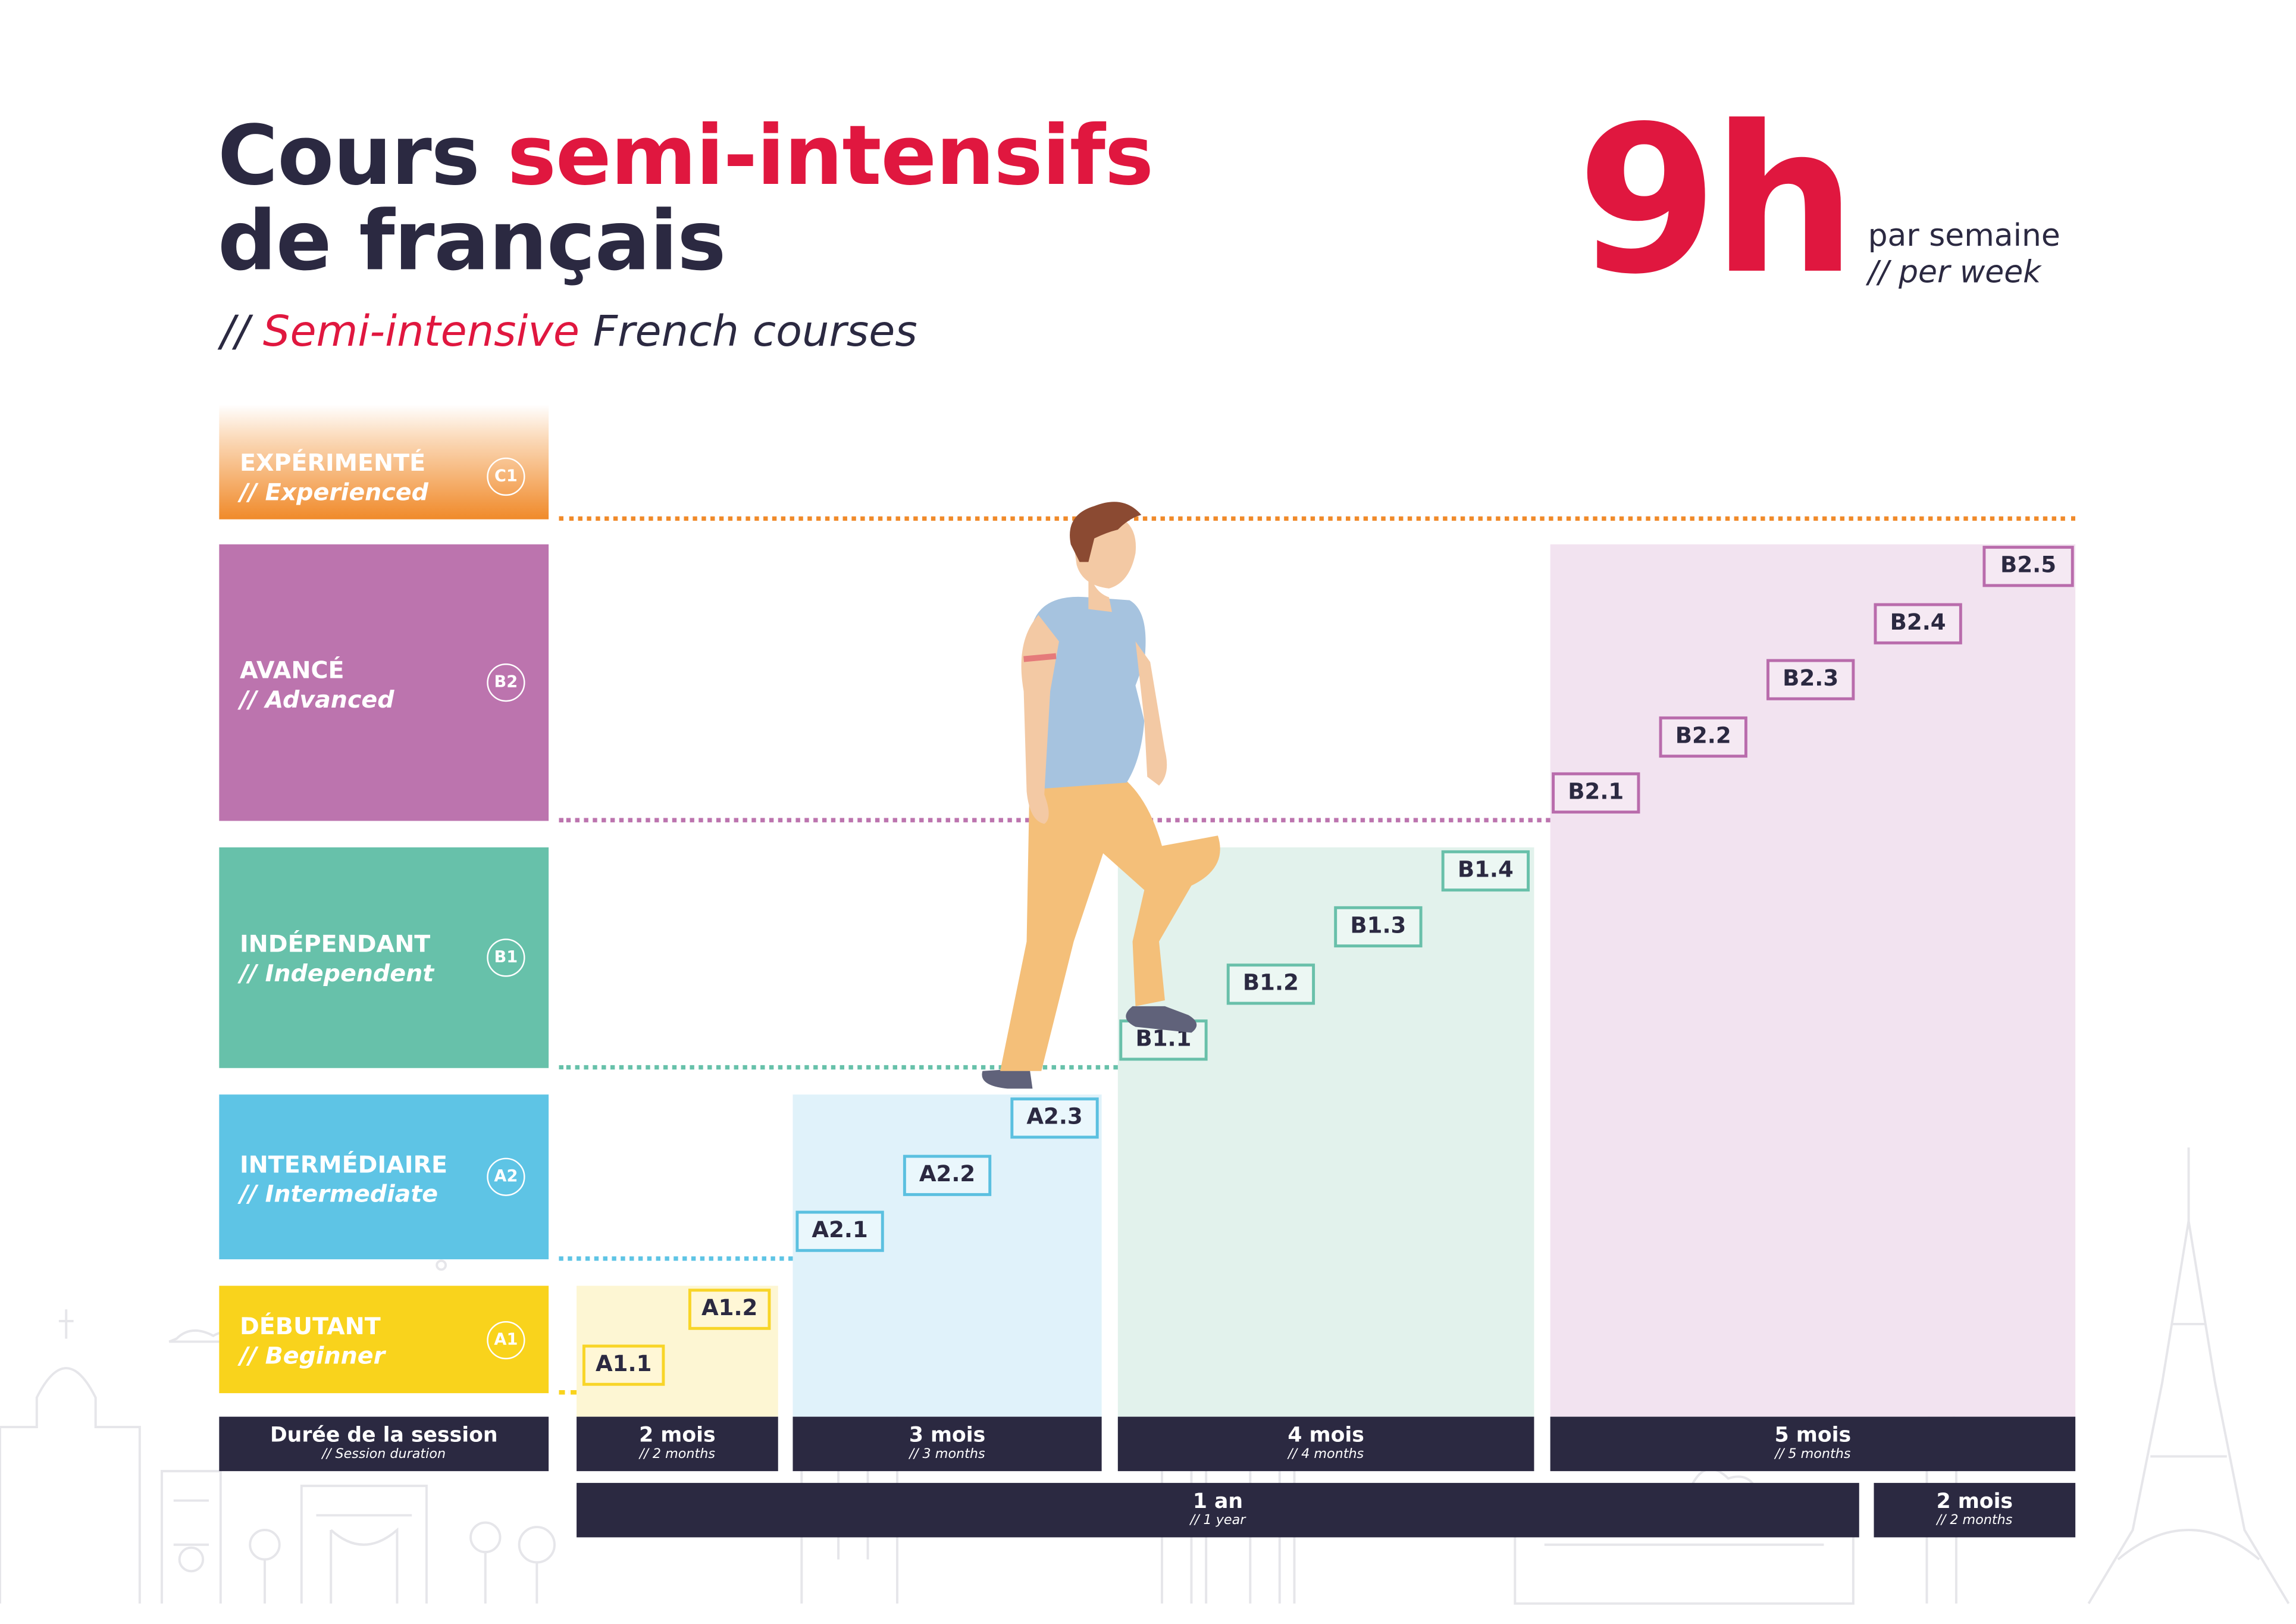 This screenshot has height=1624, width=2296. Describe the element at coordinates (1101, 795) in the screenshot. I see `climbing-person-illustration` at that location.